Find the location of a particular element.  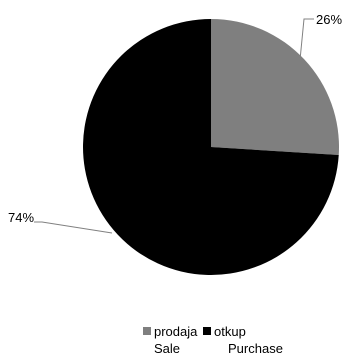

data-label-prodaja: 26% is located at coordinates (329, 19).